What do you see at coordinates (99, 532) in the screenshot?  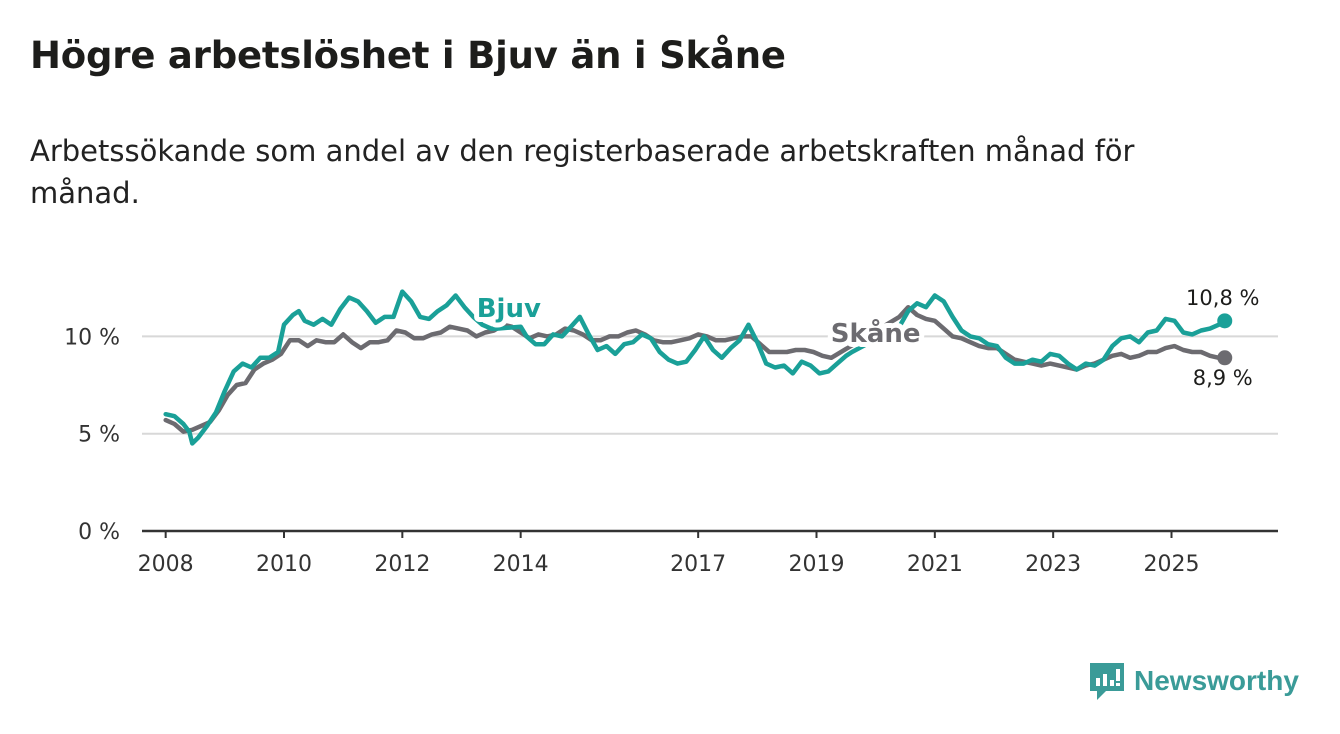 I see `y-tick-label: 0 %` at bounding box center [99, 532].